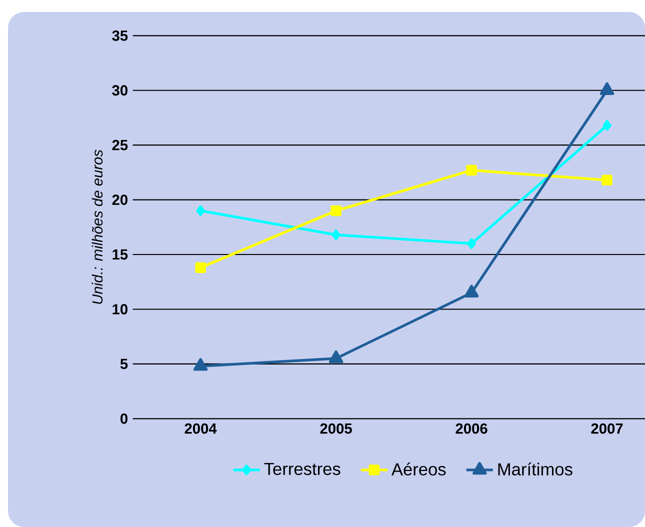 Image resolution: width=645 pixels, height=527 pixels. I want to click on y-tick-label: 0, so click(124, 418).